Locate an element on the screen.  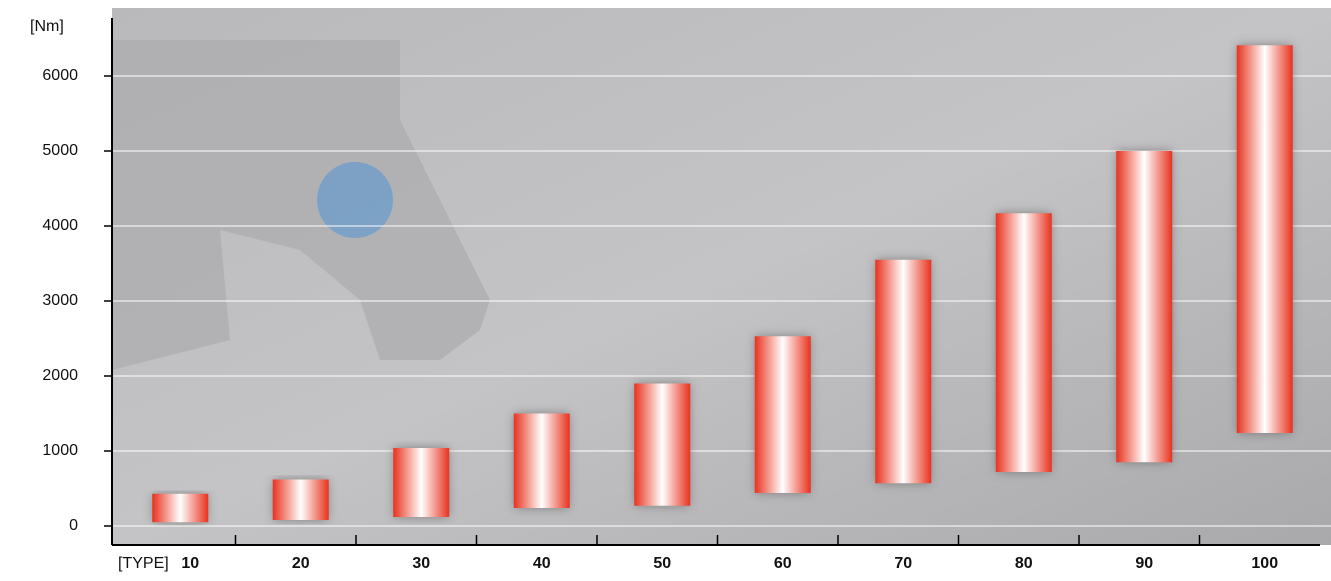
x-tick-label: 30 is located at coordinates (421, 563).